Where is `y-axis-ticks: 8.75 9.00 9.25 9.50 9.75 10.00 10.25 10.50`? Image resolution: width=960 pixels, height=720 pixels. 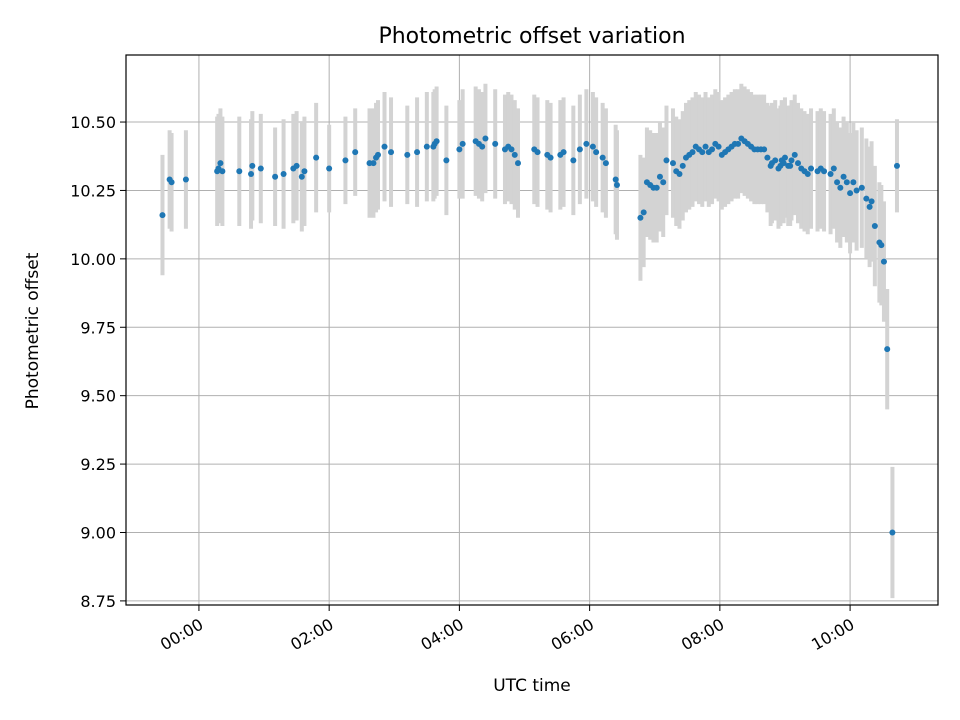 y-axis-ticks: 8.75 9.00 9.25 9.50 9.75 10.00 10.25 10.50 is located at coordinates (98, 362).